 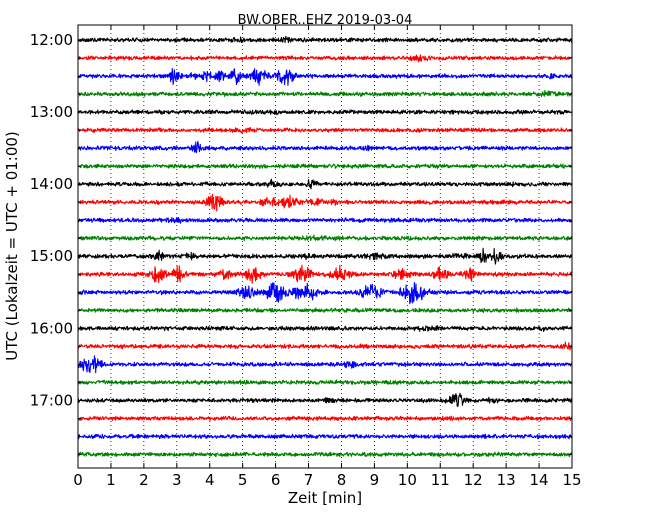 What do you see at coordinates (12, 246) in the screenshot?
I see `y-axis-label: UTC (Lokalzeit = UTC + 01:00)` at bounding box center [12, 246].